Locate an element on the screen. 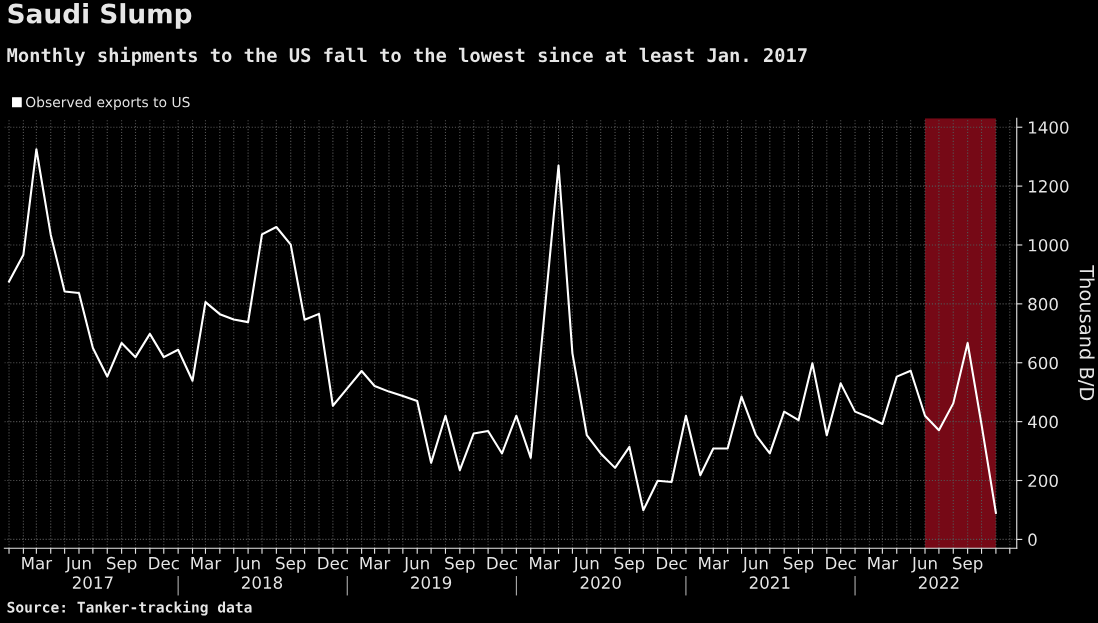 The height and width of the screenshot is (623, 1098). x2-tick-label: 2017 is located at coordinates (92, 582).